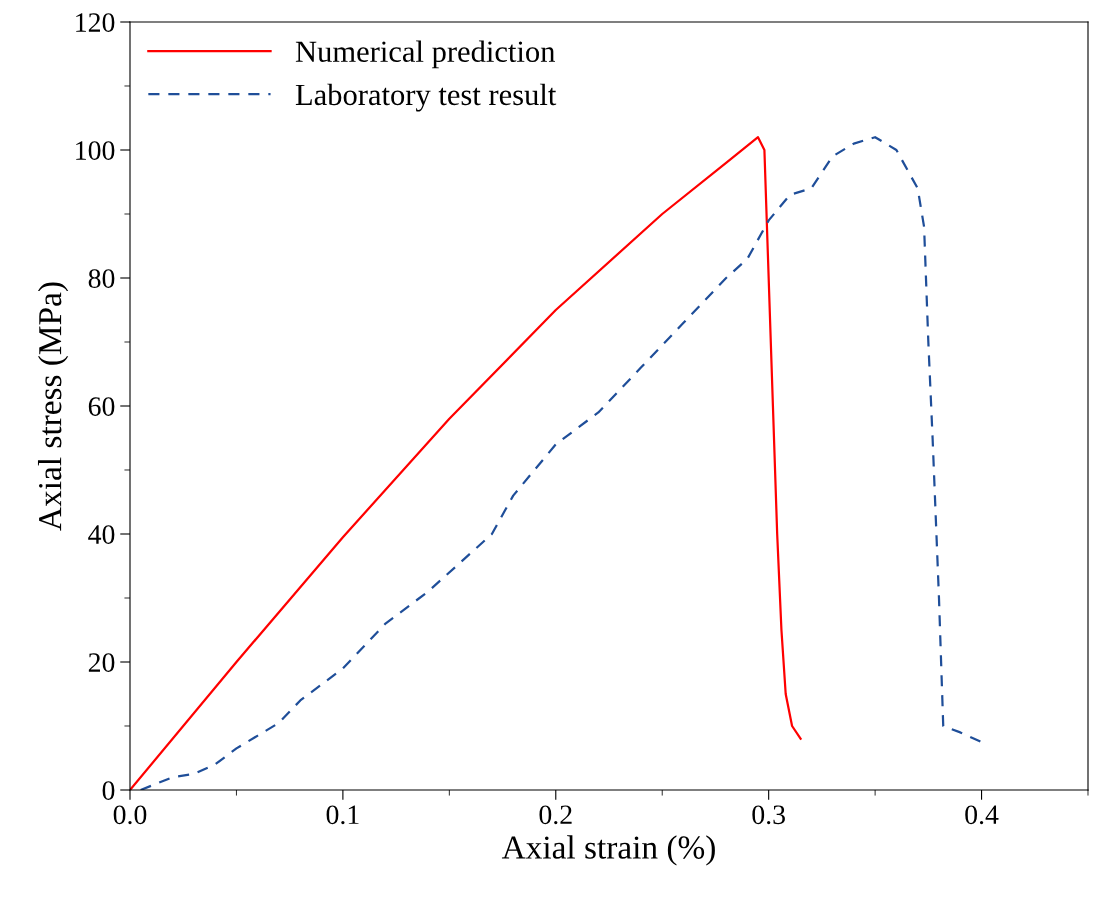 The height and width of the screenshot is (899, 1095). I want to click on y-tick-label: 0, so click(108, 790).